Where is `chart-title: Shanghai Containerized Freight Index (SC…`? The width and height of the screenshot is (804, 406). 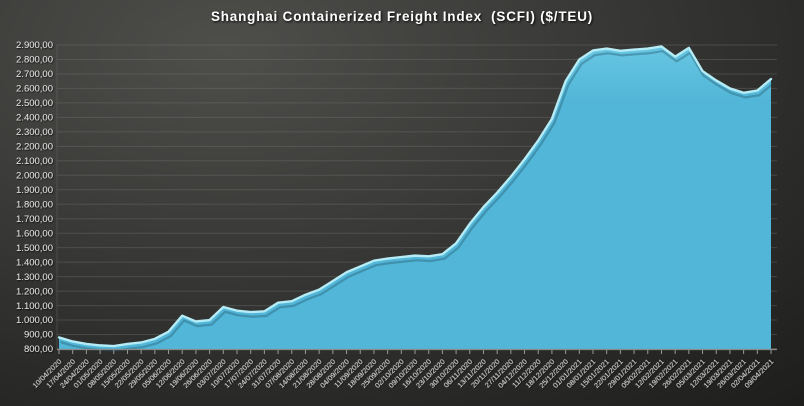
chart-title: Shanghai Containerized Freight Index (SC… is located at coordinates (402, 16).